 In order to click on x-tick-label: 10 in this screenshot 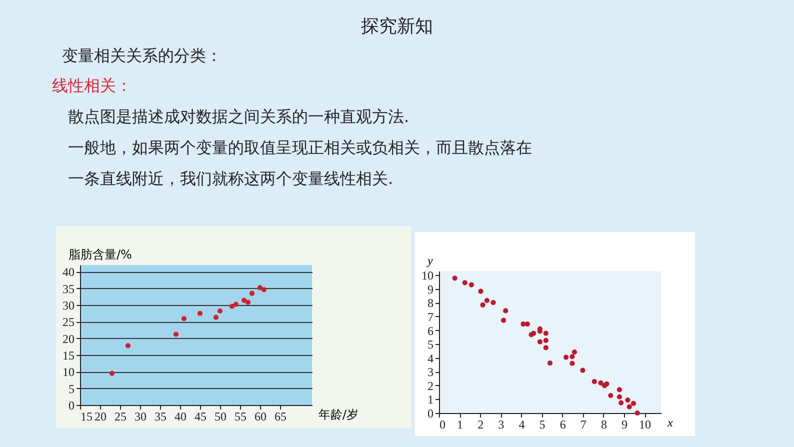, I will do `click(645, 425)`.